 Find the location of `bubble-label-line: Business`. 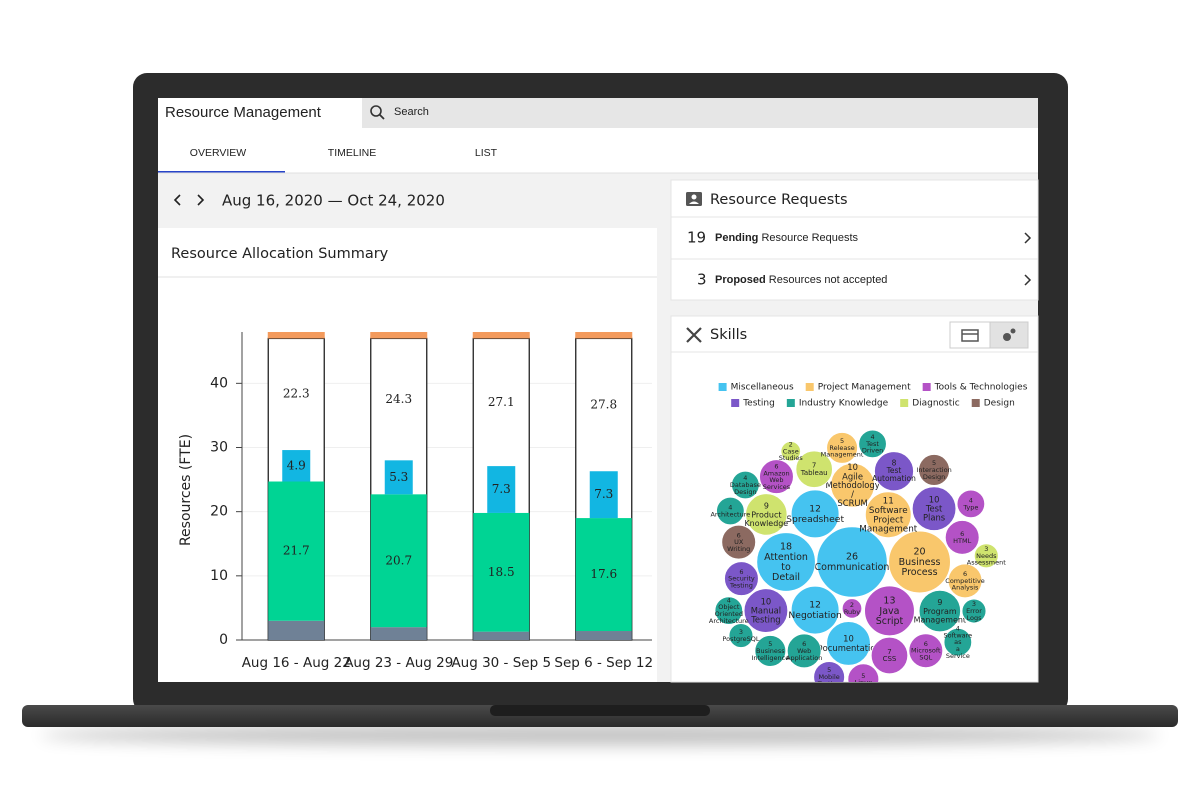

bubble-label-line: Business is located at coordinates (770, 651).